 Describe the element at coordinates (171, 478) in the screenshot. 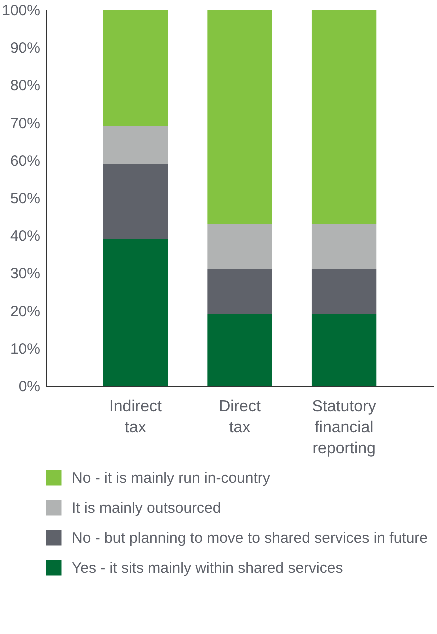

I see `legend-label: No - it is mainly run in-country` at that location.